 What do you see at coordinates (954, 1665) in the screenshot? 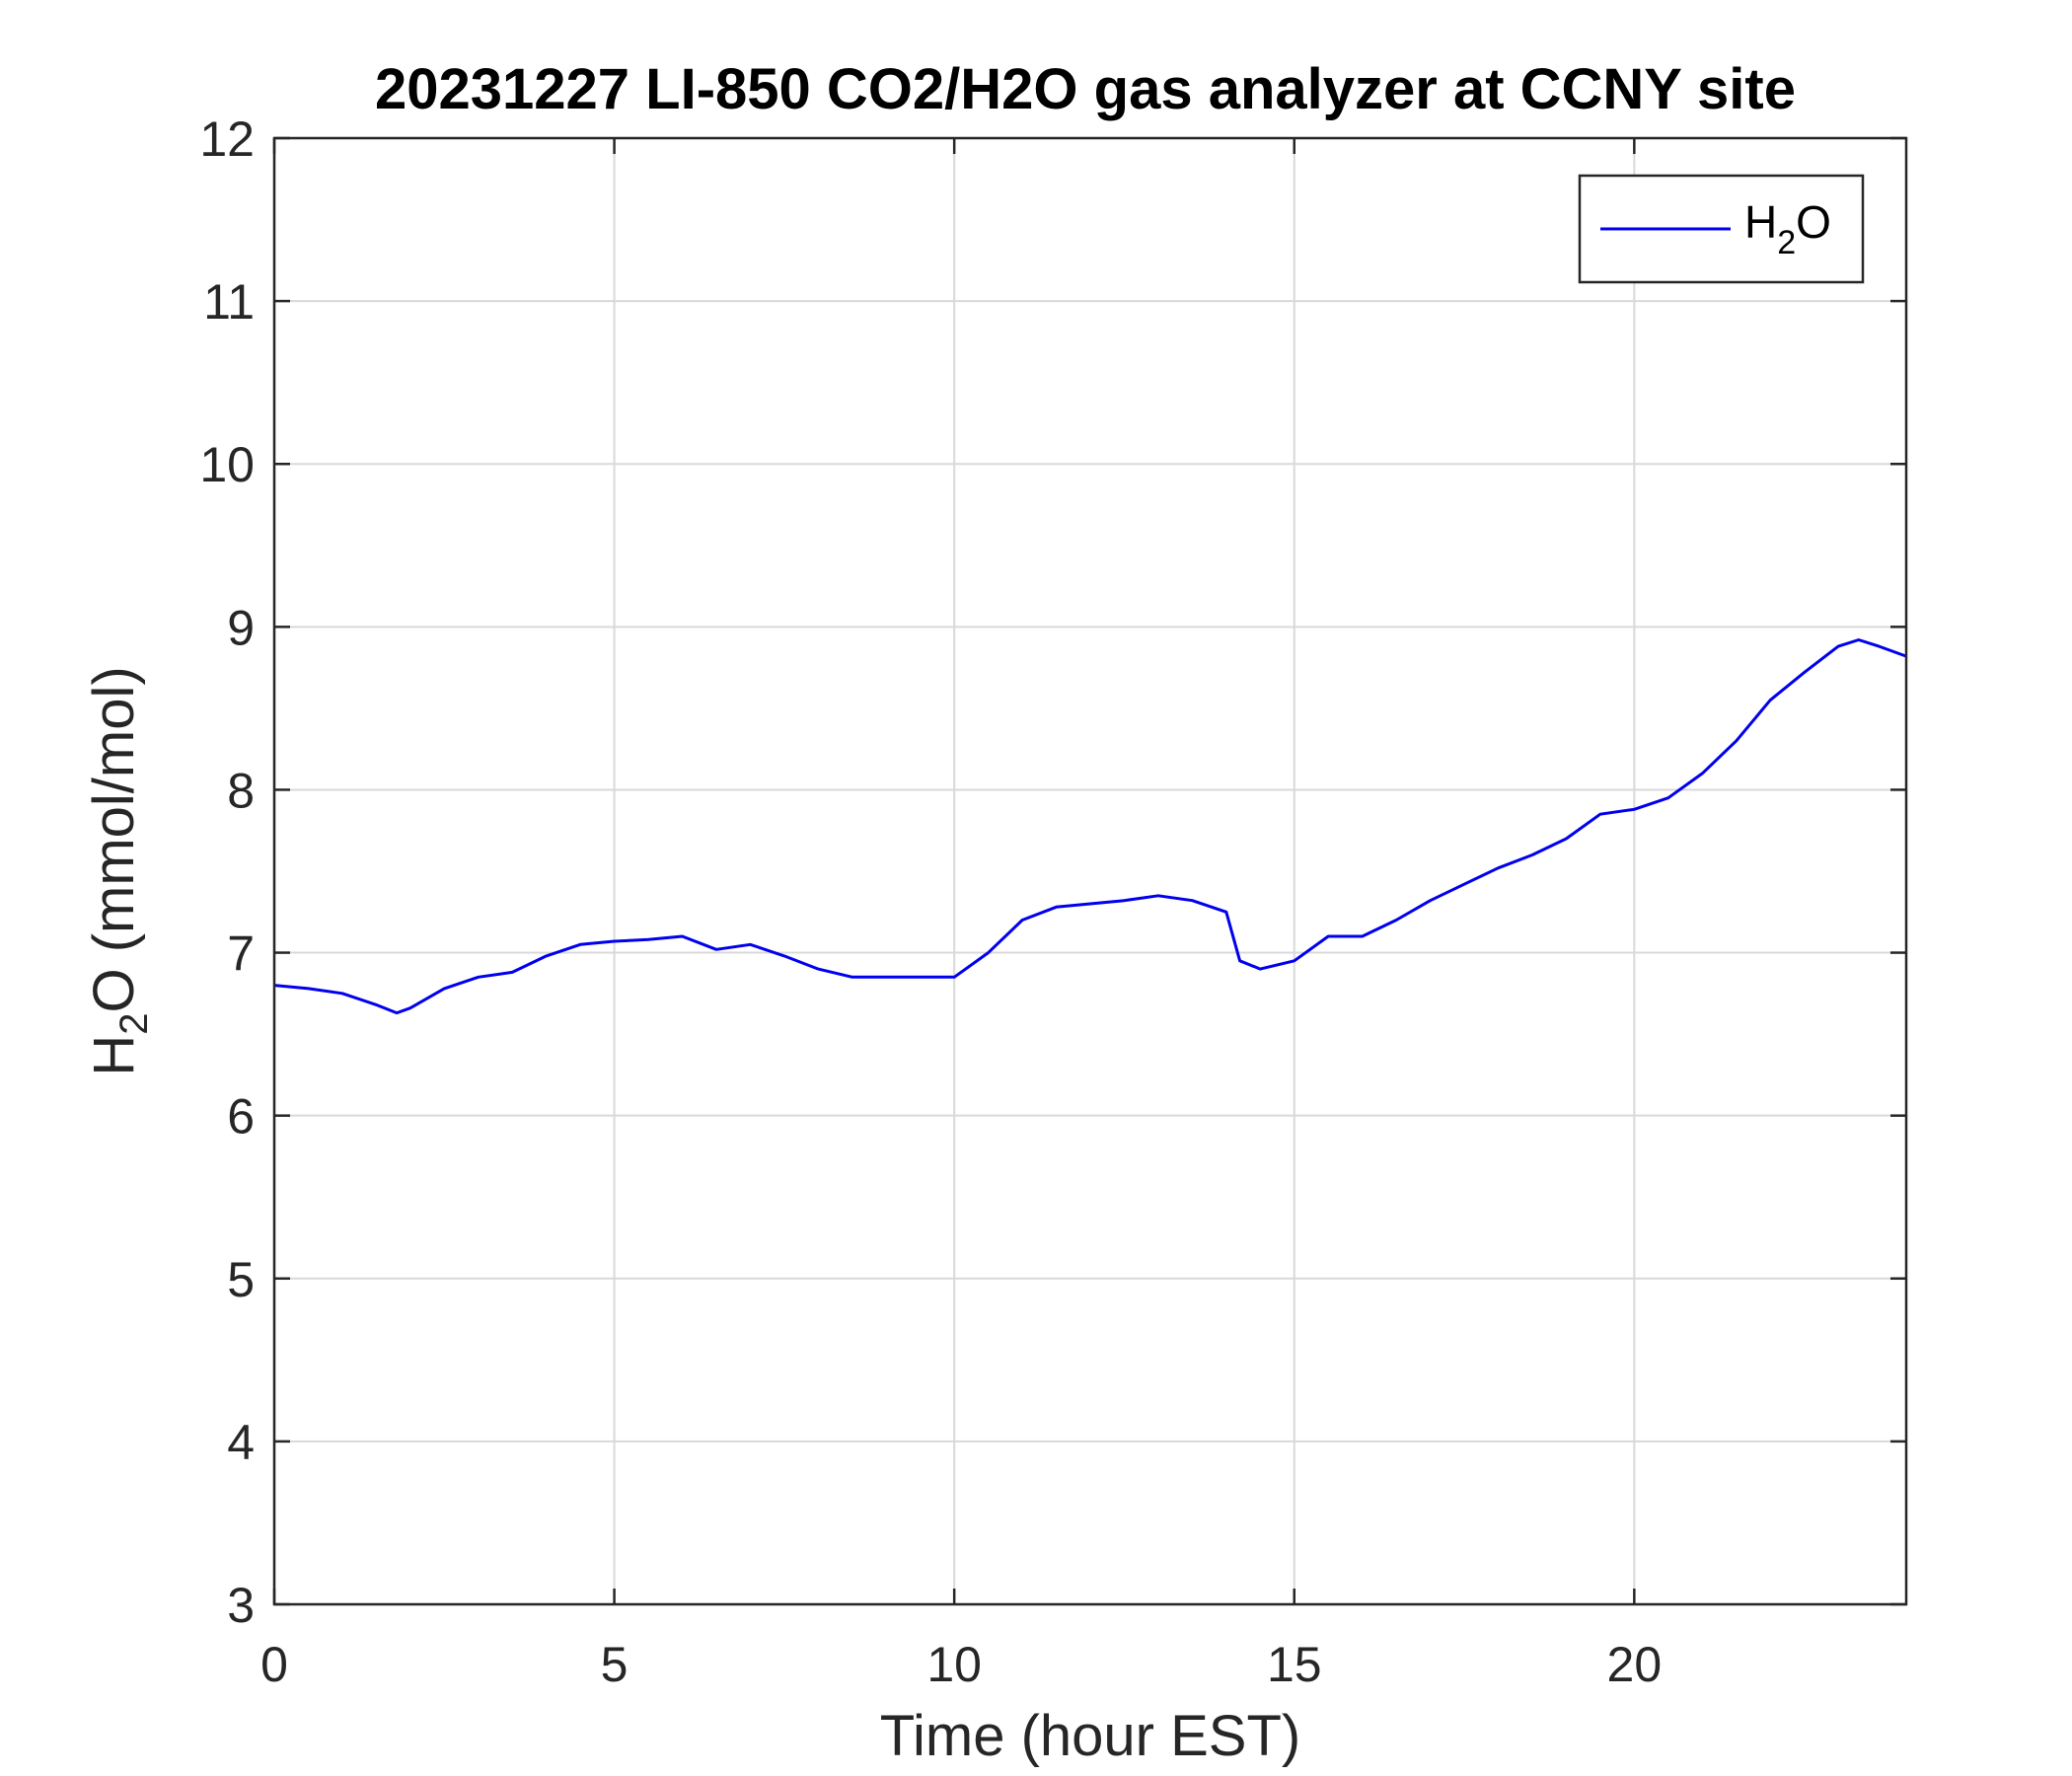
I see `x-tick-label: 10` at bounding box center [954, 1665].